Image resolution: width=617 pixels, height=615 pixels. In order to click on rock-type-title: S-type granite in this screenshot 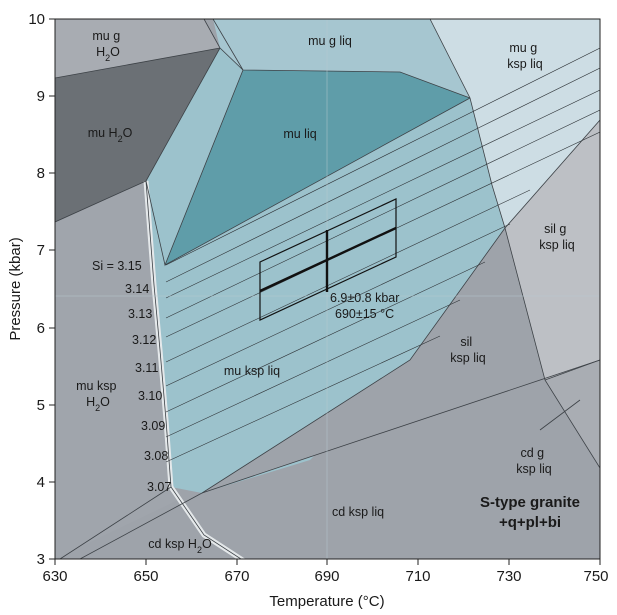, I will do `click(530, 502)`.